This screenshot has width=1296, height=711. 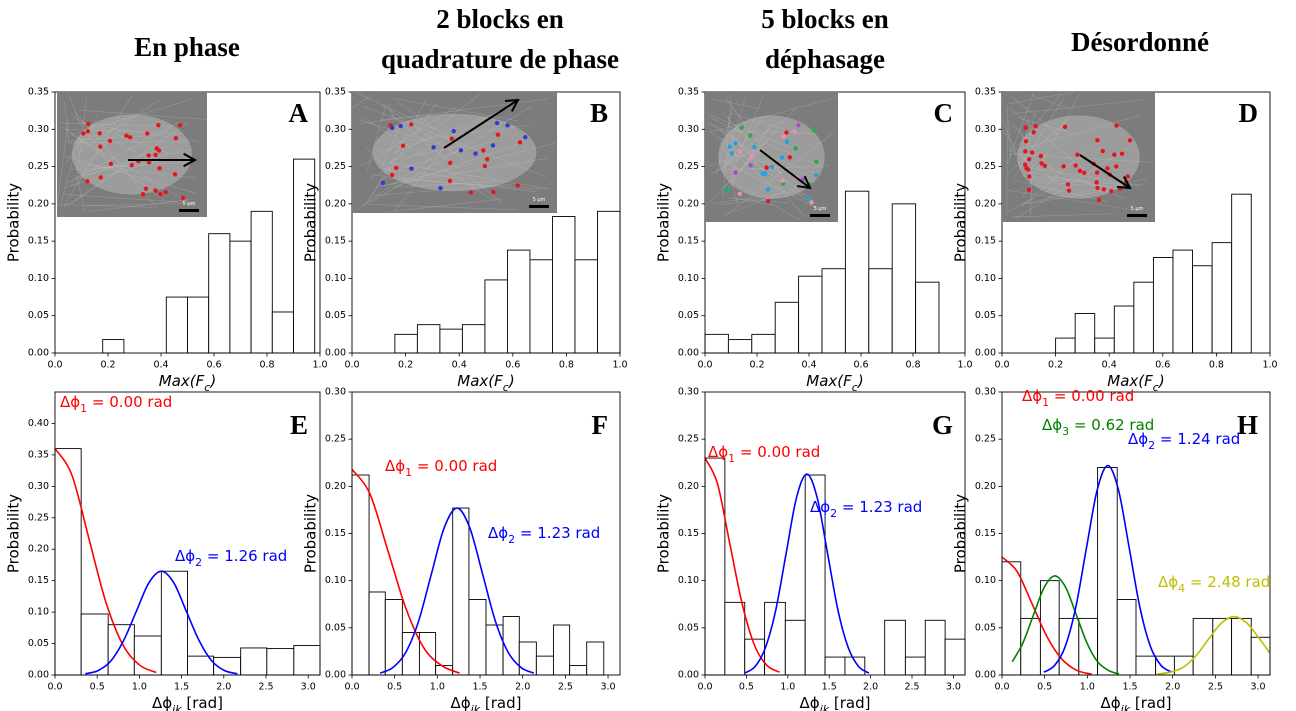 I want to click on column-title: 5 blocks en, so click(x=825, y=19).